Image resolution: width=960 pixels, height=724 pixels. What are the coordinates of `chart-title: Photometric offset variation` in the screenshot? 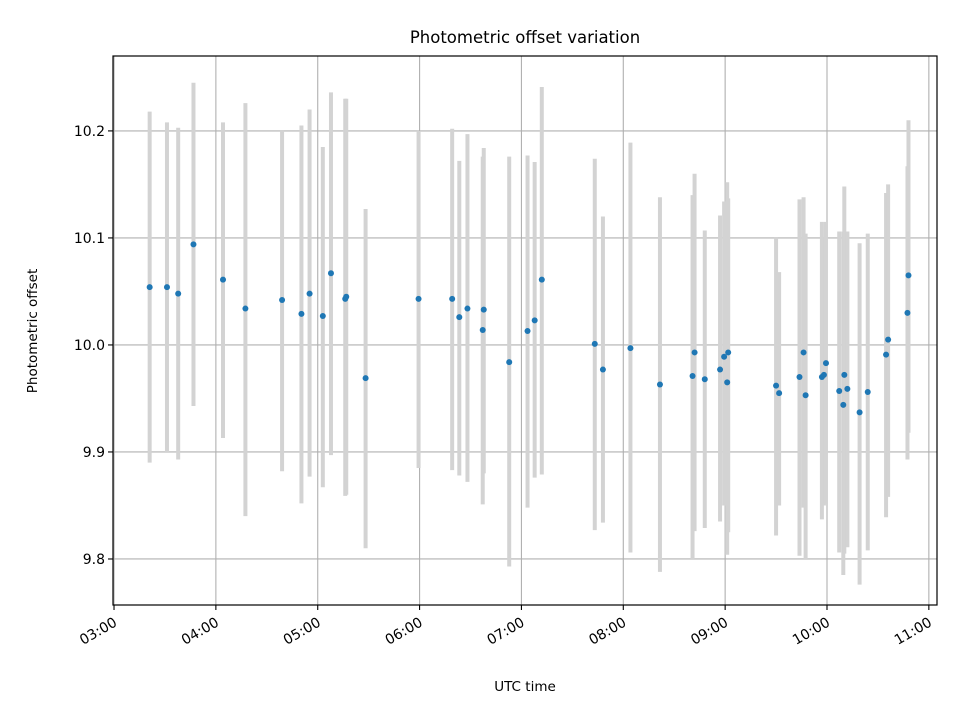 It's located at (525, 37).